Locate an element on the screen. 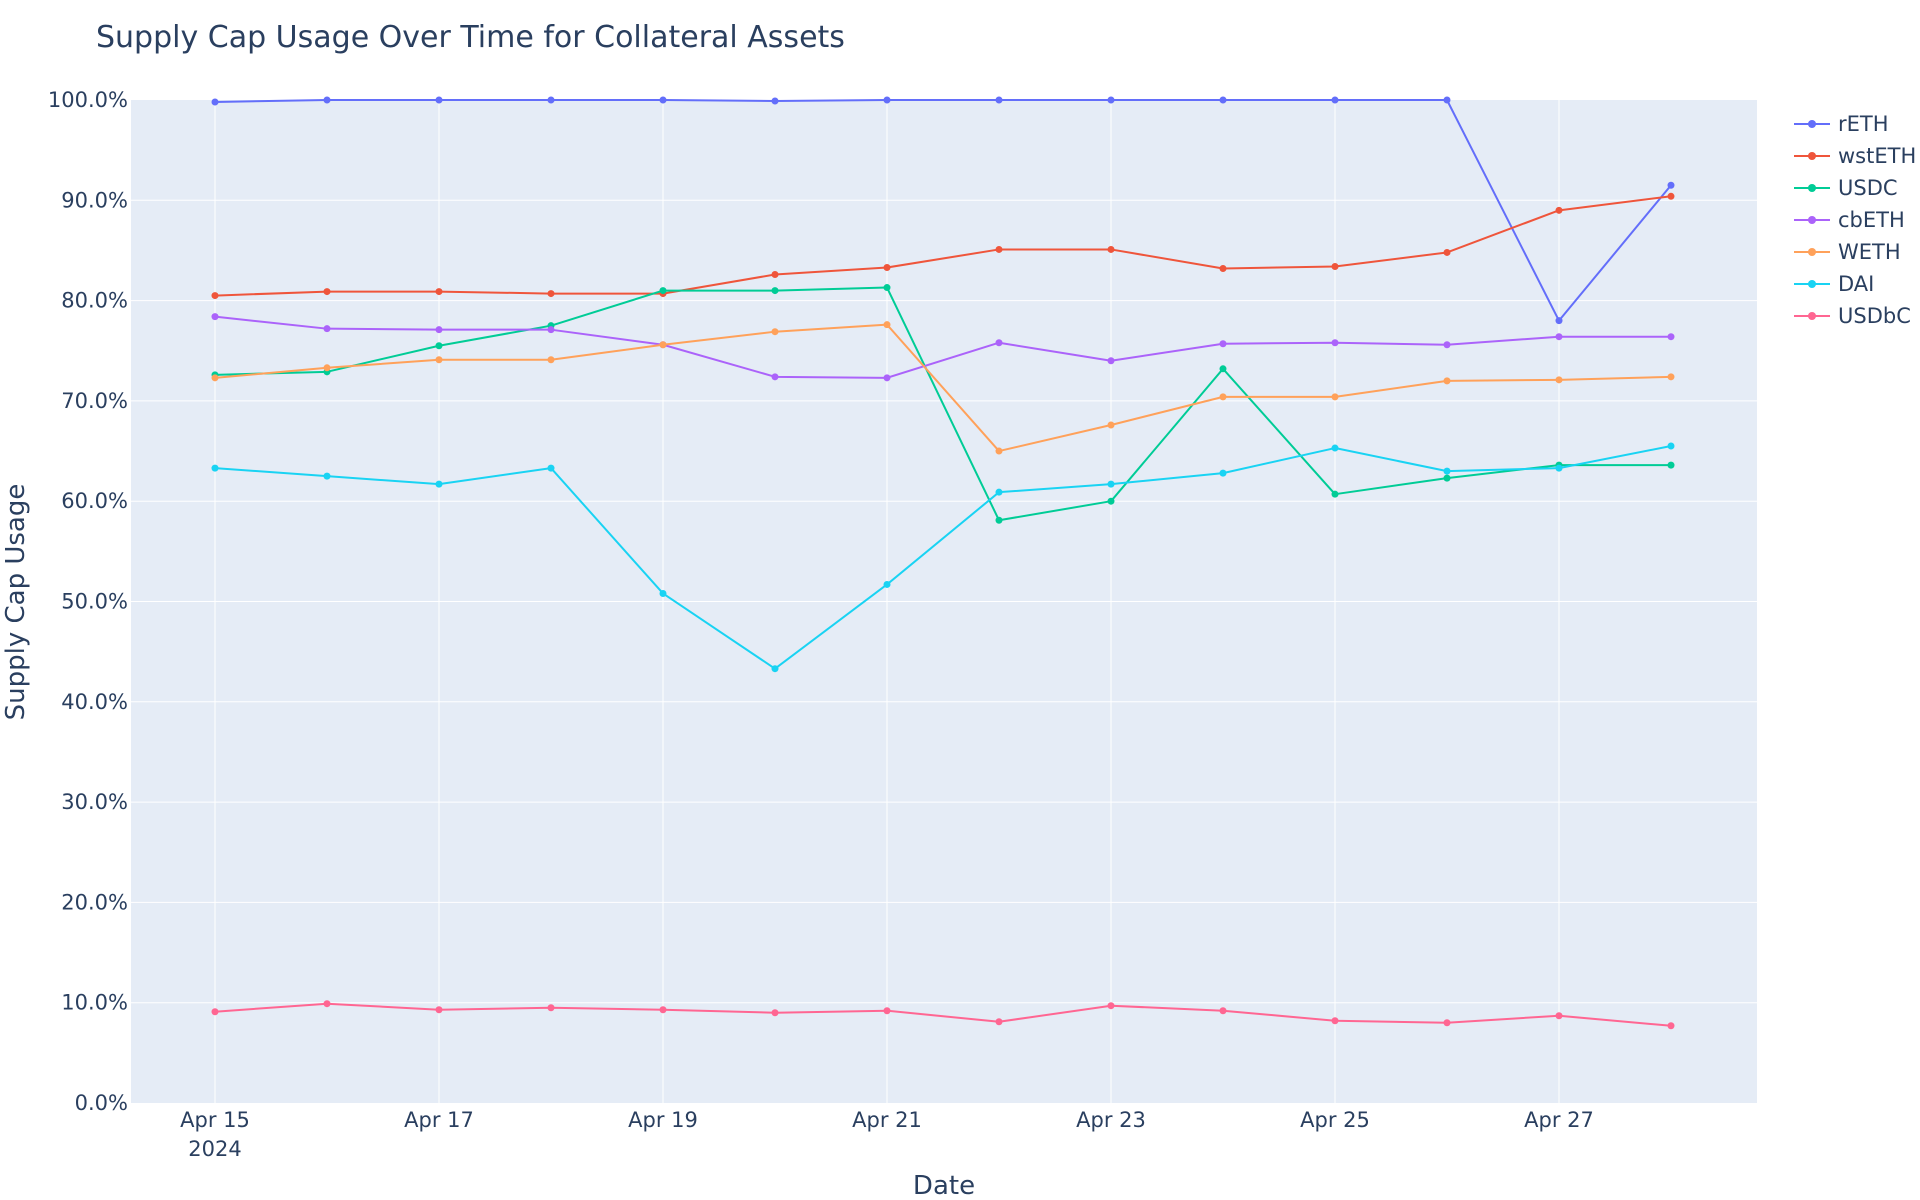 Image resolution: width=1920 pixels, height=1200 pixels. x-axis-title: Date is located at coordinates (944, 1185).